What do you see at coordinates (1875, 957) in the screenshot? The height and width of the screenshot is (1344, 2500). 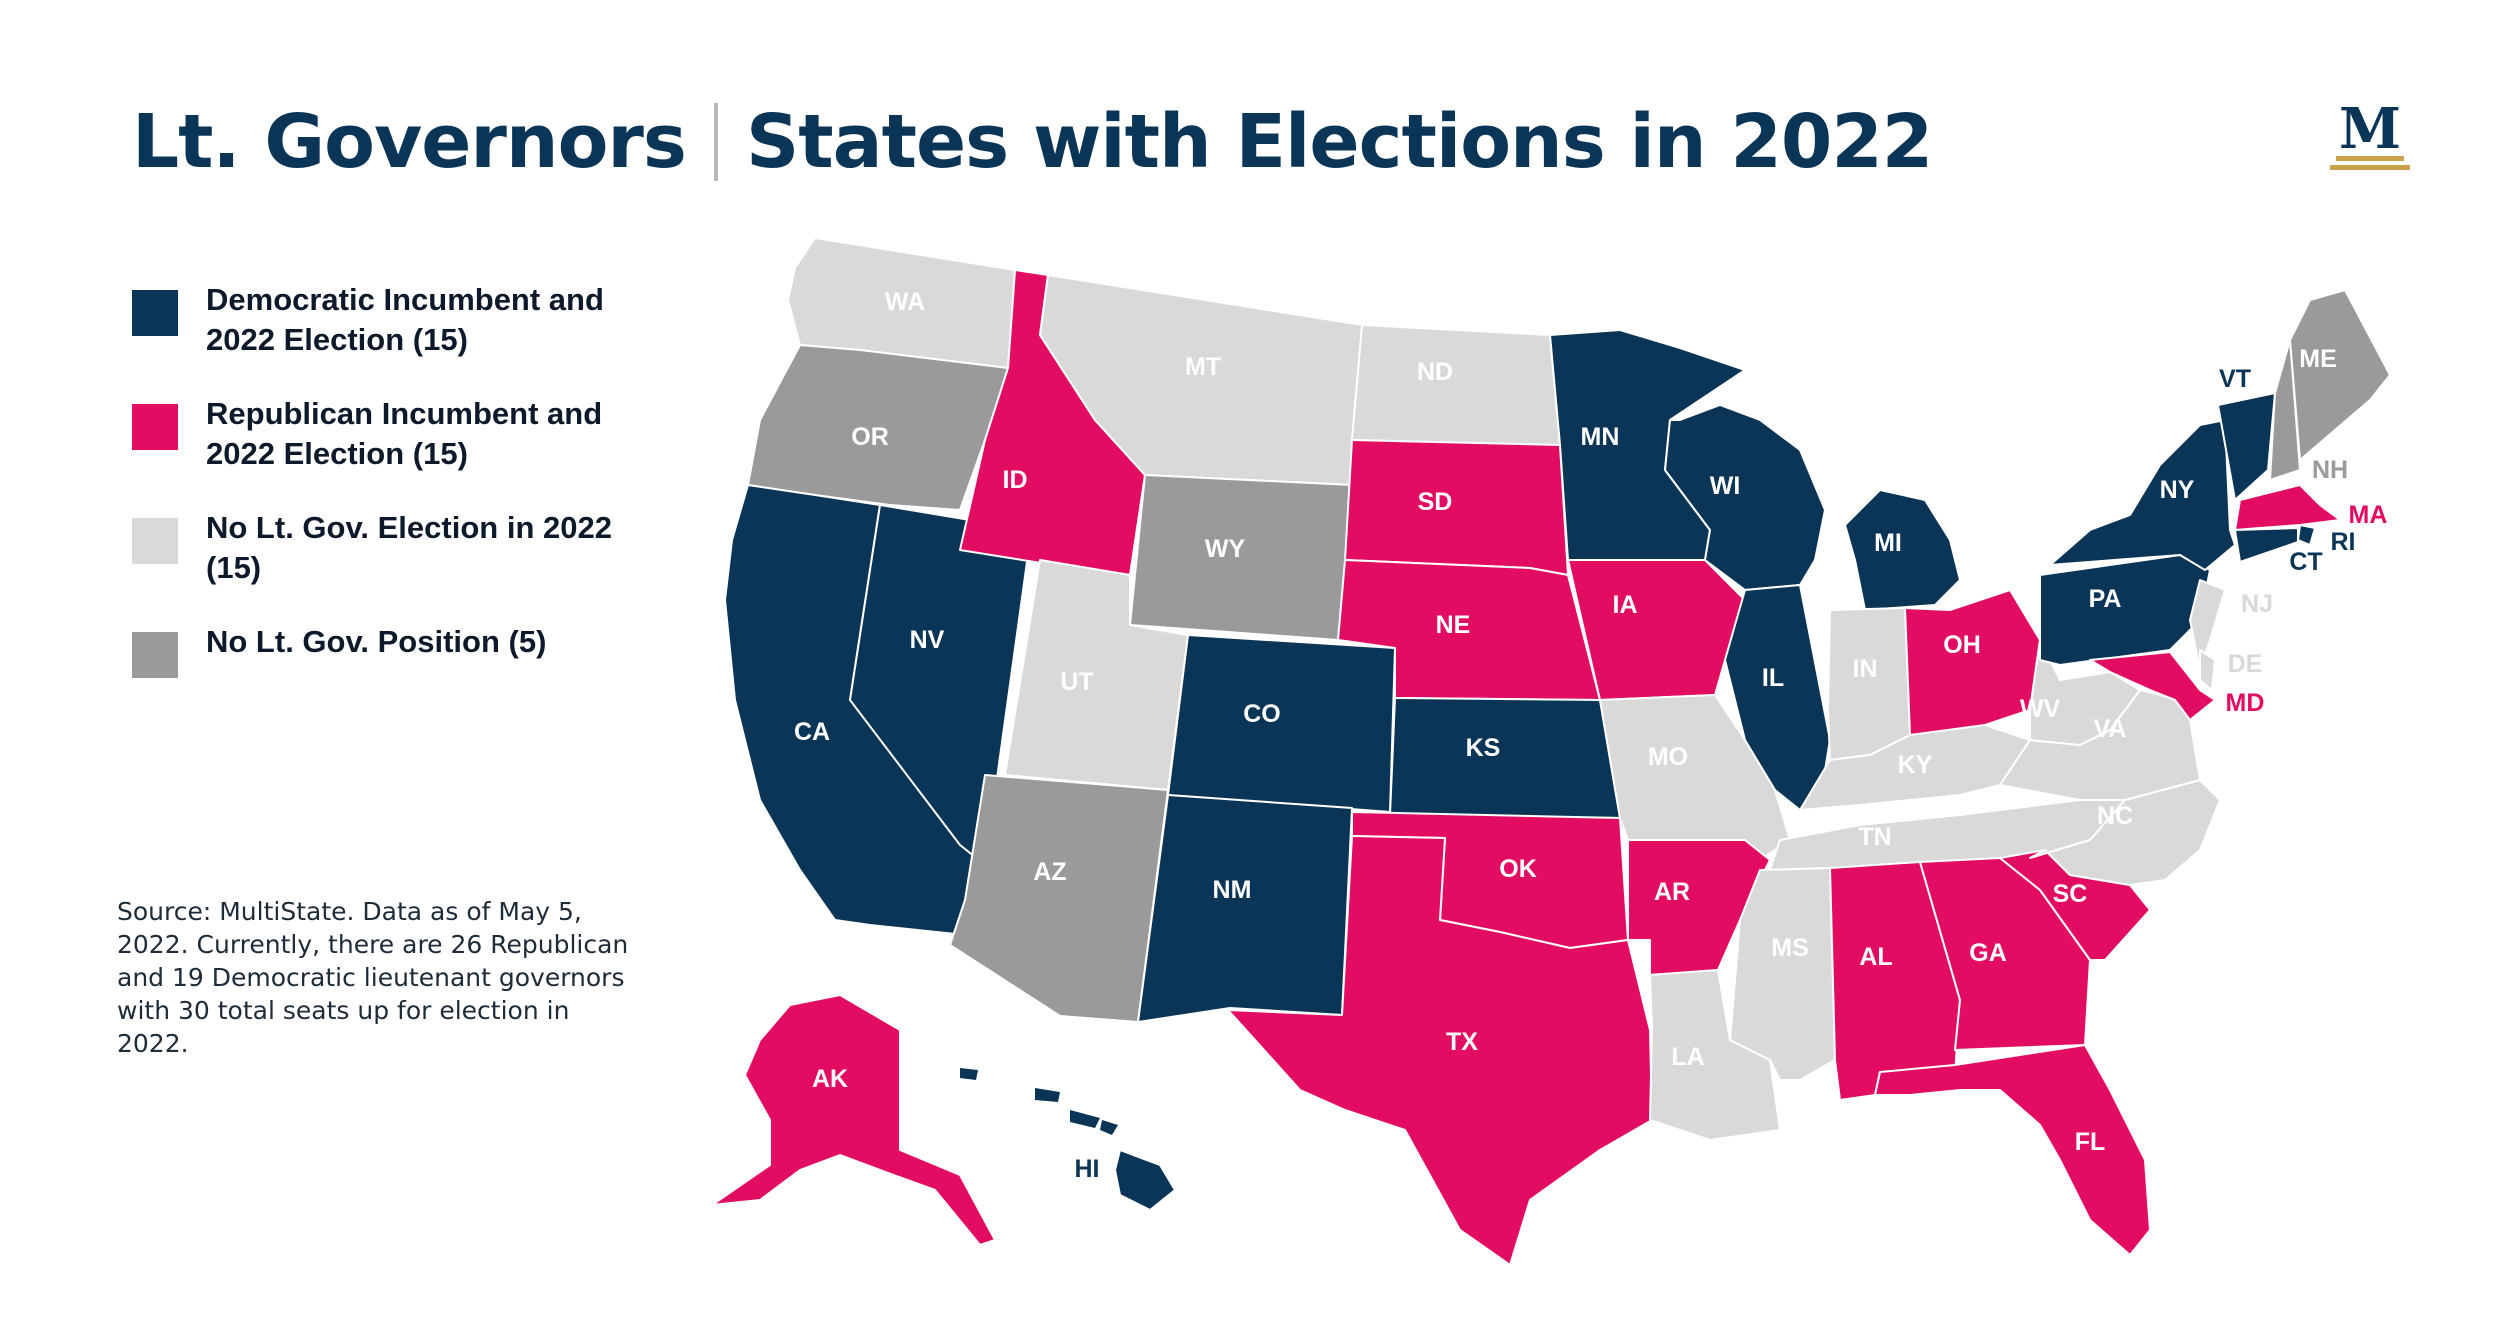 I see `state-label-al: AL` at bounding box center [1875, 957].